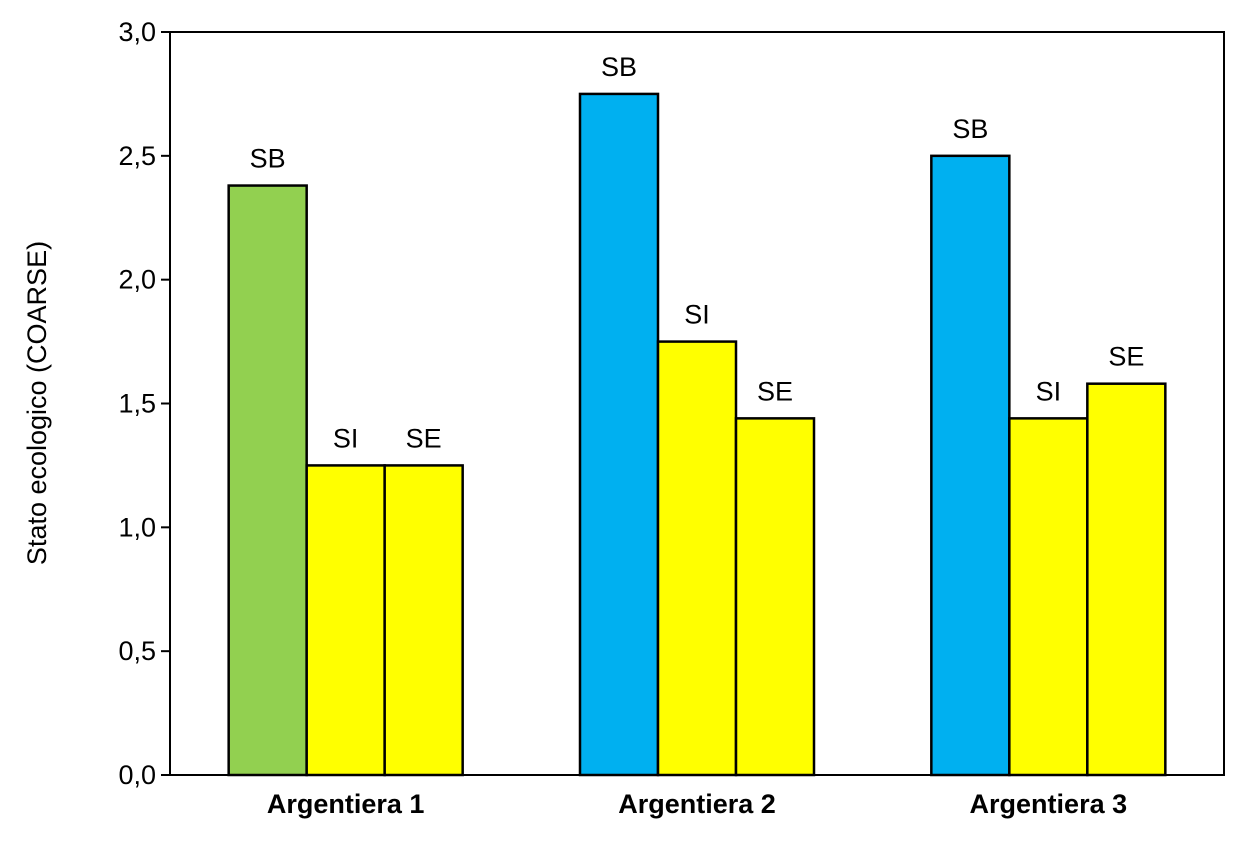 The height and width of the screenshot is (841, 1237). I want to click on y-axis-ticks: 0,0 0,5 1,0 1,5 2,0 2,5 3,0, so click(144, 403).